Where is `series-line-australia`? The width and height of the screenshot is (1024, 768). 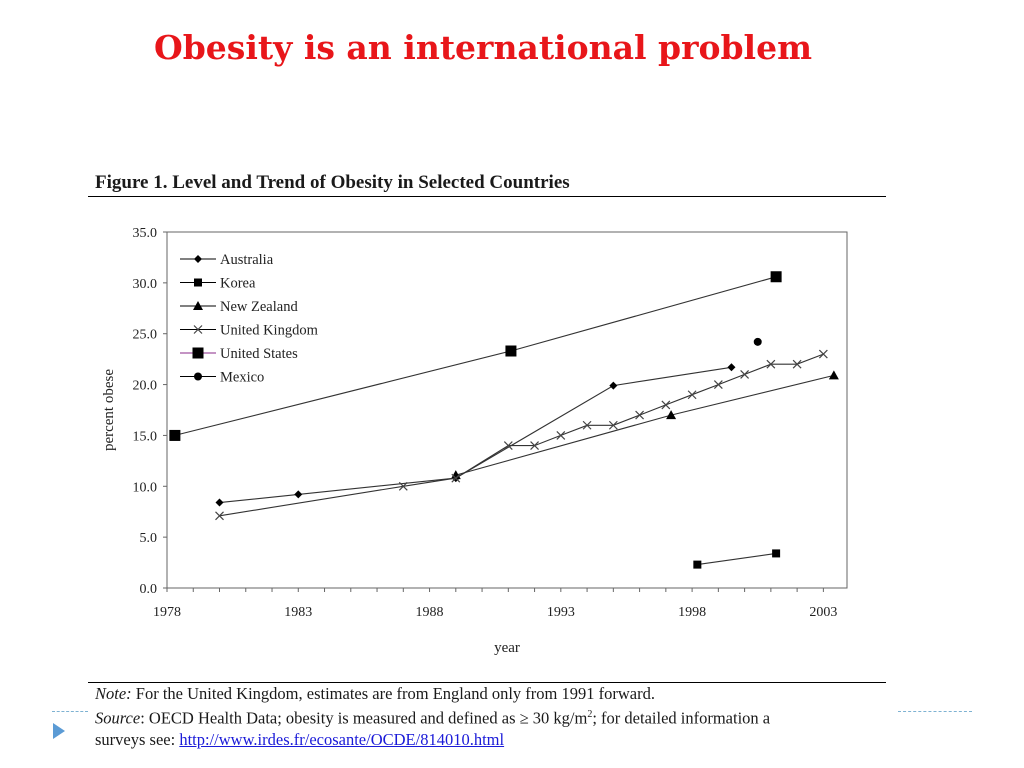
series-line-australia is located at coordinates (475, 435).